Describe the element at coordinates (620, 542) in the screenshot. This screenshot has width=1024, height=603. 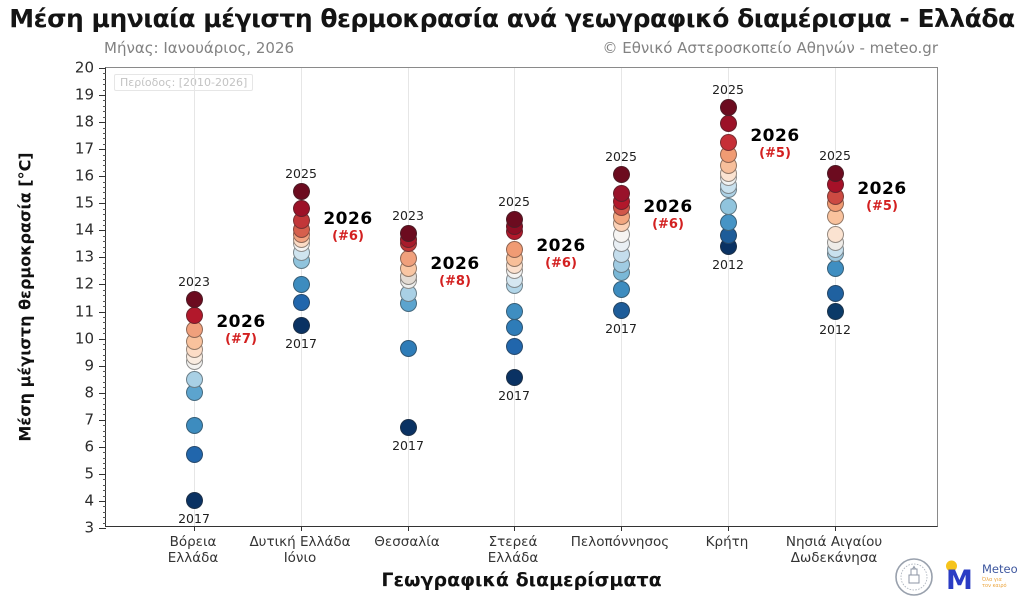
I see `x-category-label: Πελοπόννησος` at that location.